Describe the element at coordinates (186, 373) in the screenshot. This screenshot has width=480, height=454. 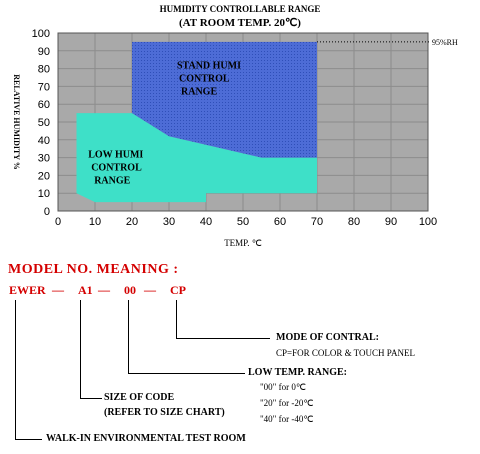
I see `leader-00-horizontal` at that location.